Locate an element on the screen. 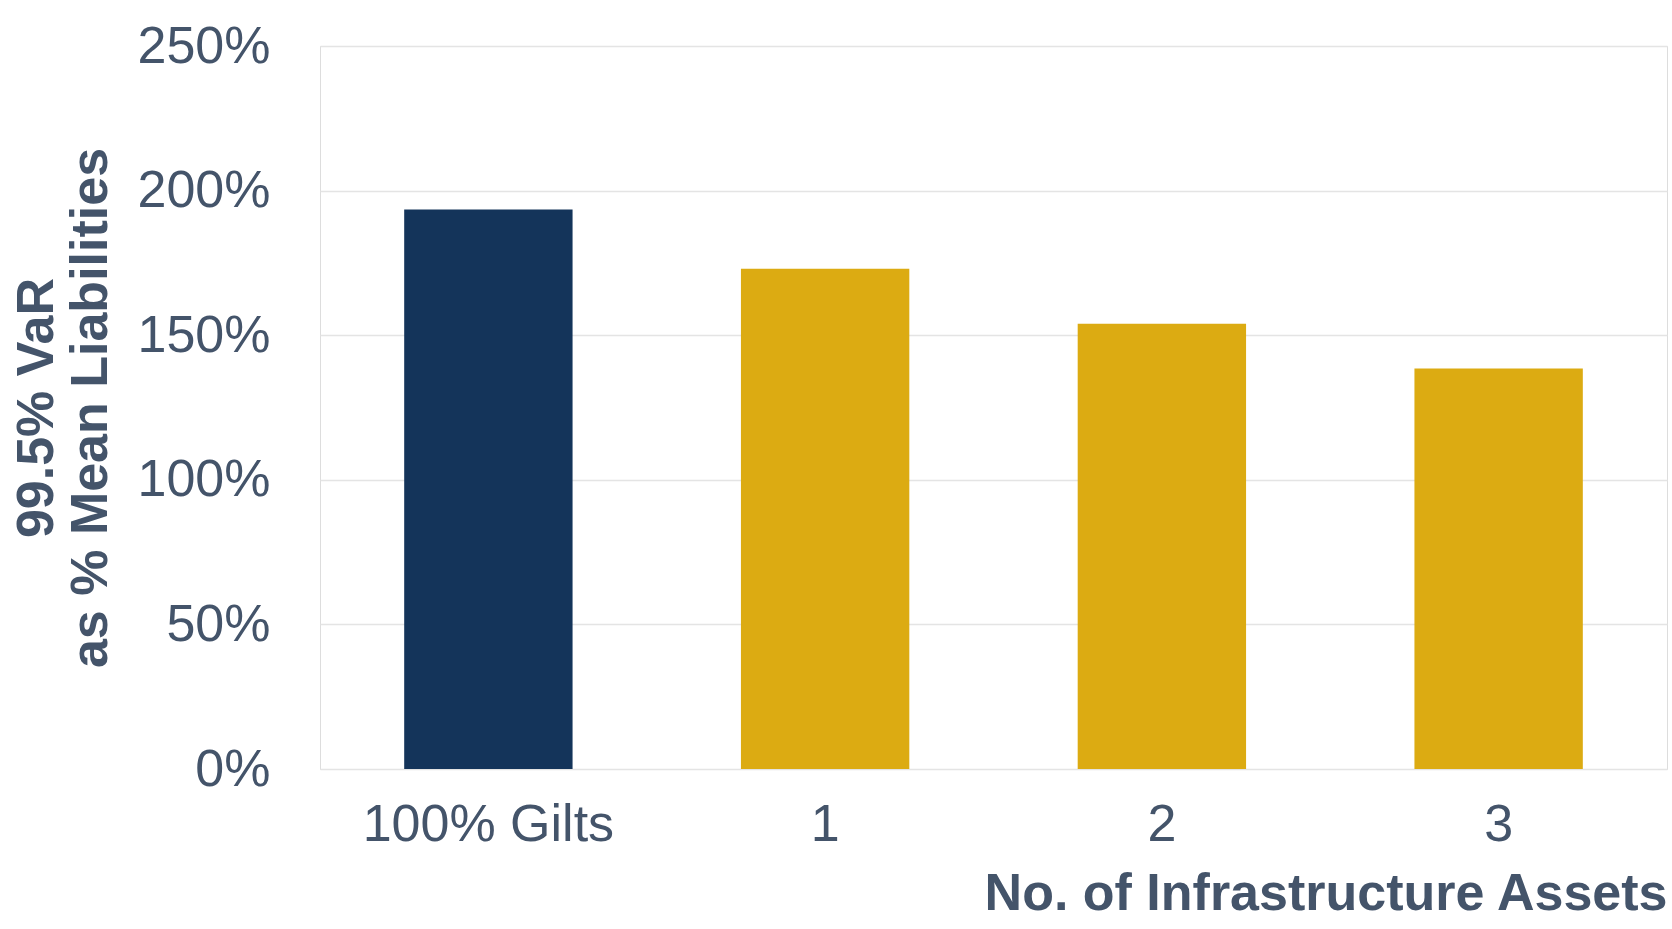  y-tick-label: 50% is located at coordinates (218, 622).